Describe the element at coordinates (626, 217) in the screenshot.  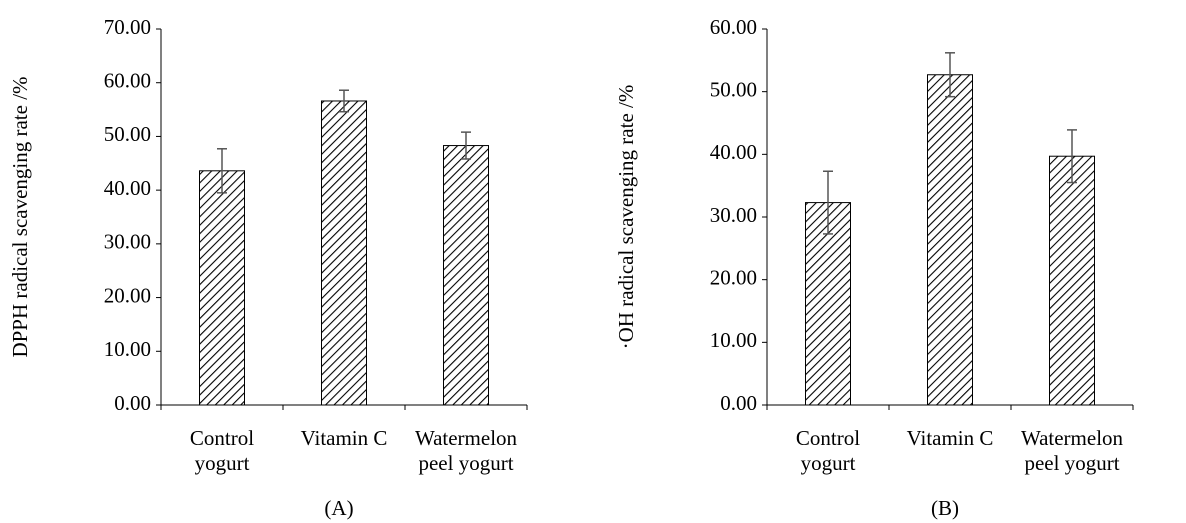
I see `y-axis-title: ·OH radical scavenging rate /%` at that location.